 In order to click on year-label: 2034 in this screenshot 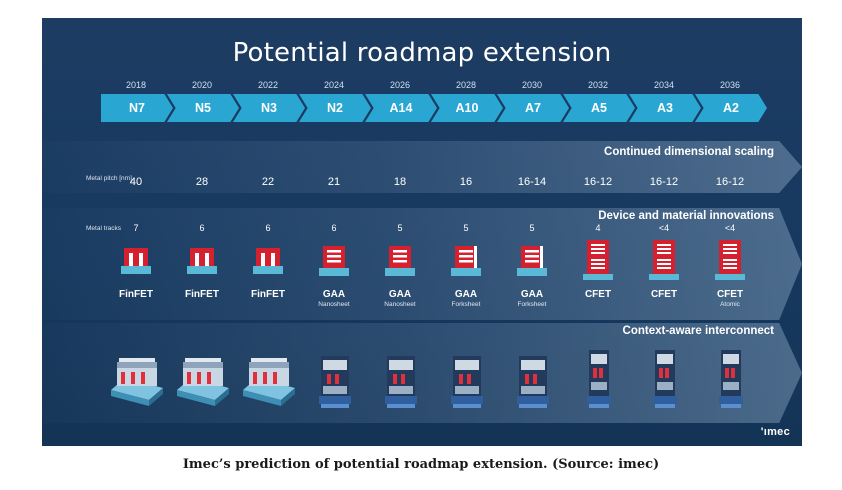, I will do `click(664, 85)`.